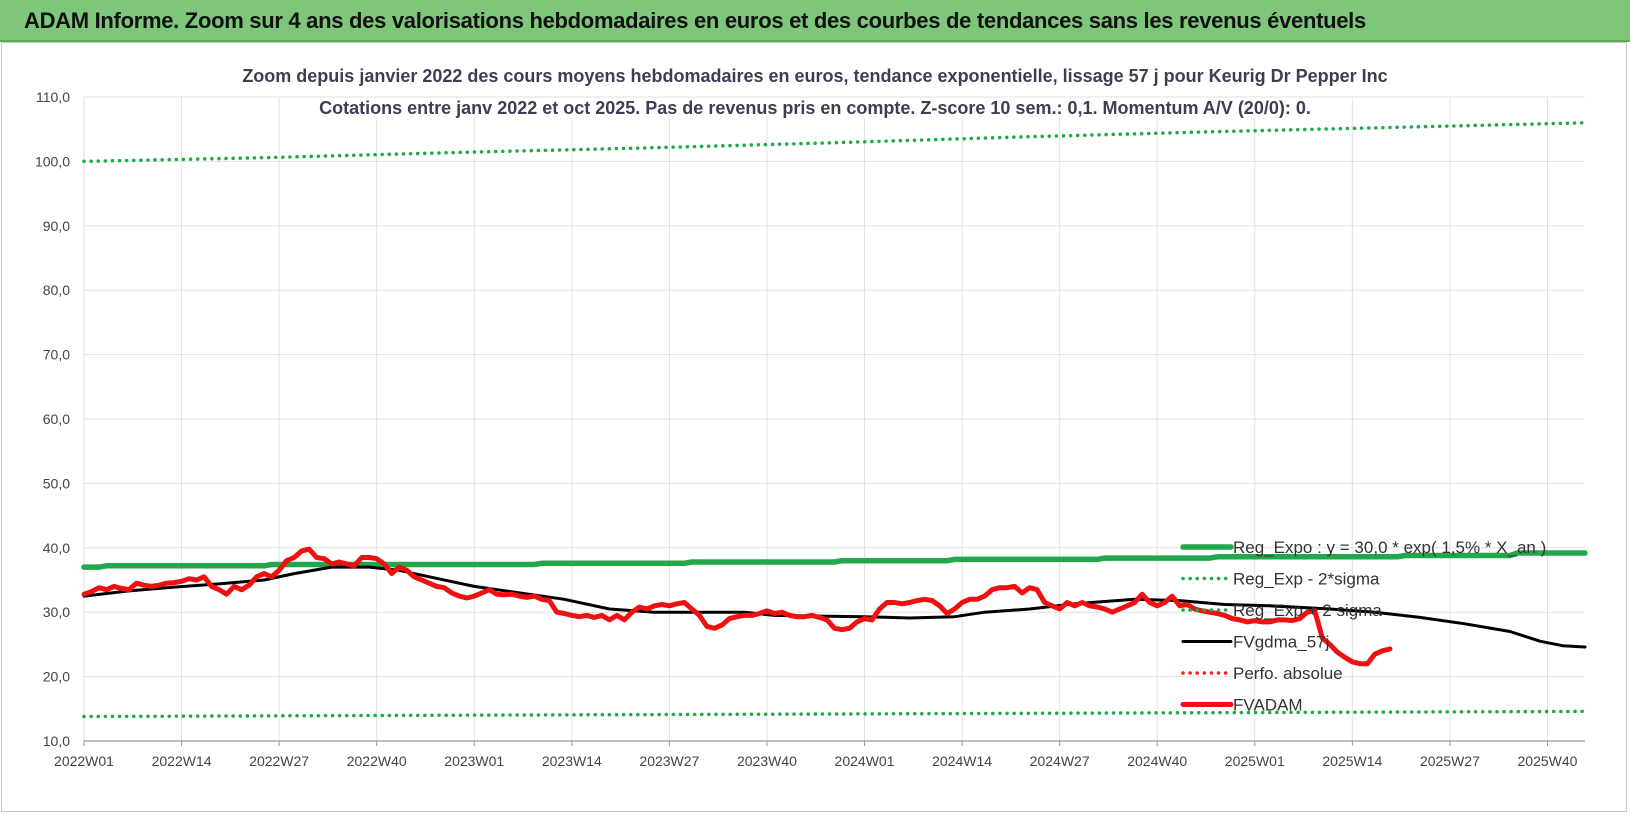  Describe the element at coordinates (474, 761) in the screenshot. I see `x-tick-label: 2023W01` at that location.